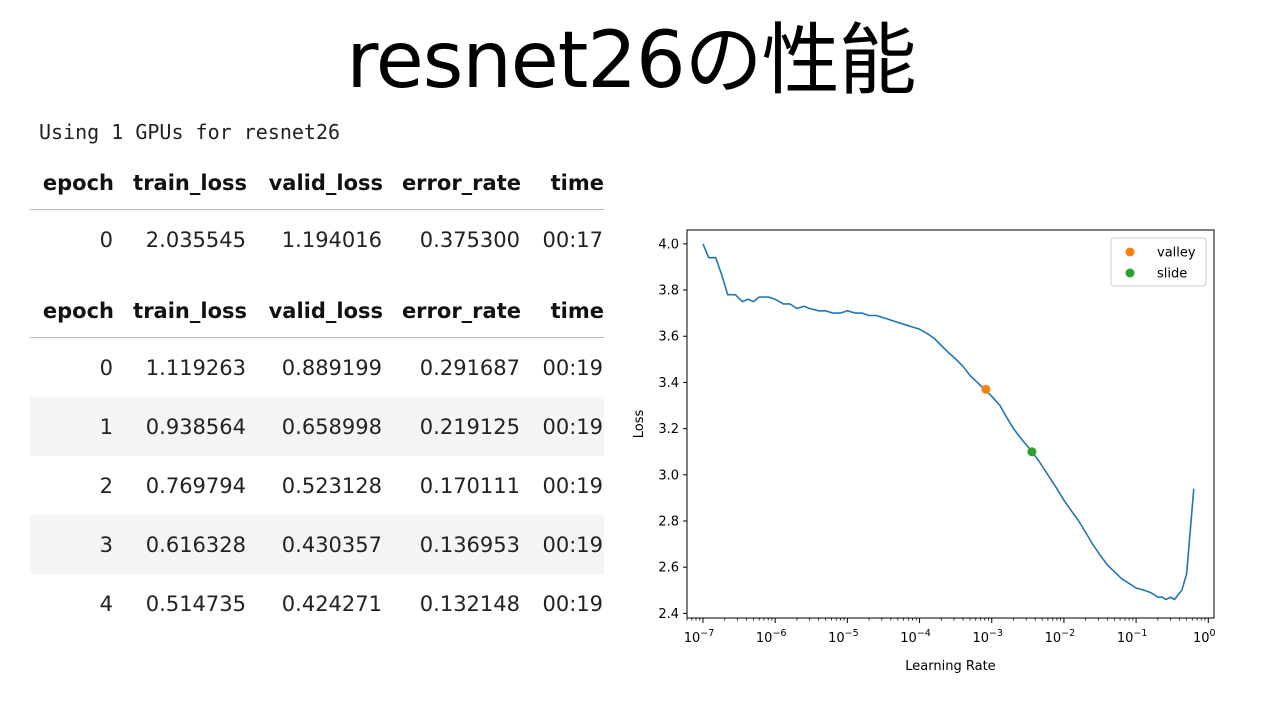 Image resolution: width=1262 pixels, height=715 pixels. What do you see at coordinates (469, 485) in the screenshot?
I see `table-cell: 0.170111` at bounding box center [469, 485].